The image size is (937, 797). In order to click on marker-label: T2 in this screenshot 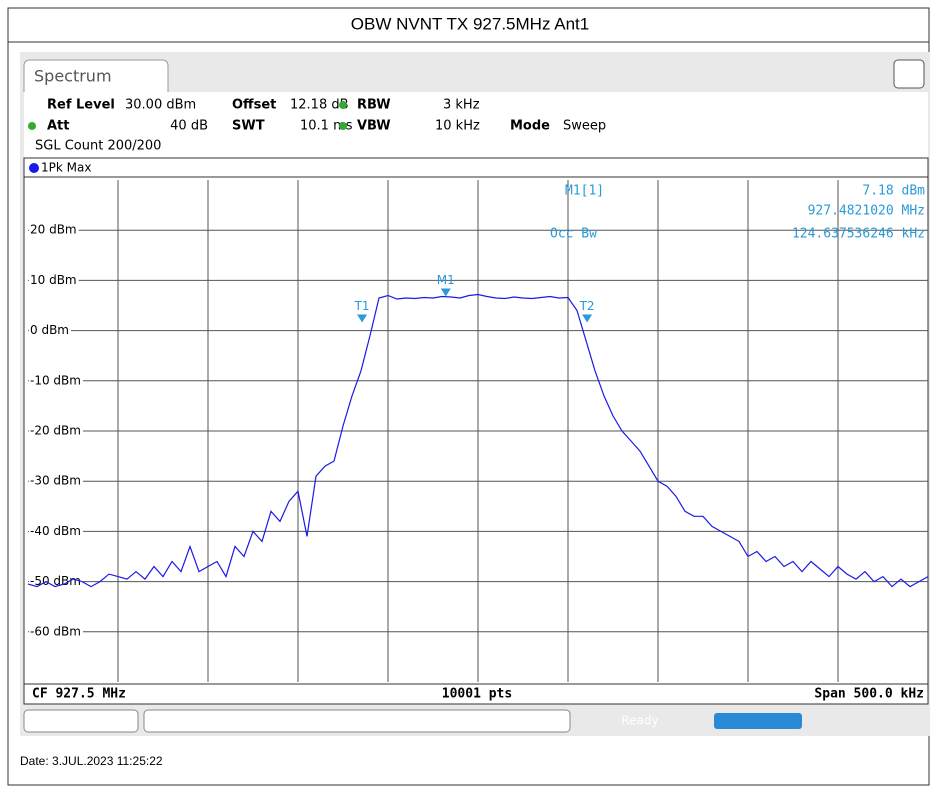, I will do `click(587, 306)`.